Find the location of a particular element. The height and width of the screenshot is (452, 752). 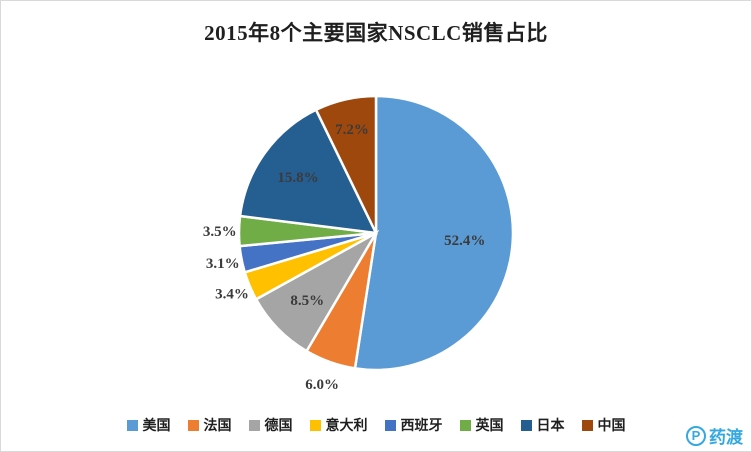

pie-label-1: 6.0% is located at coordinates (322, 385).